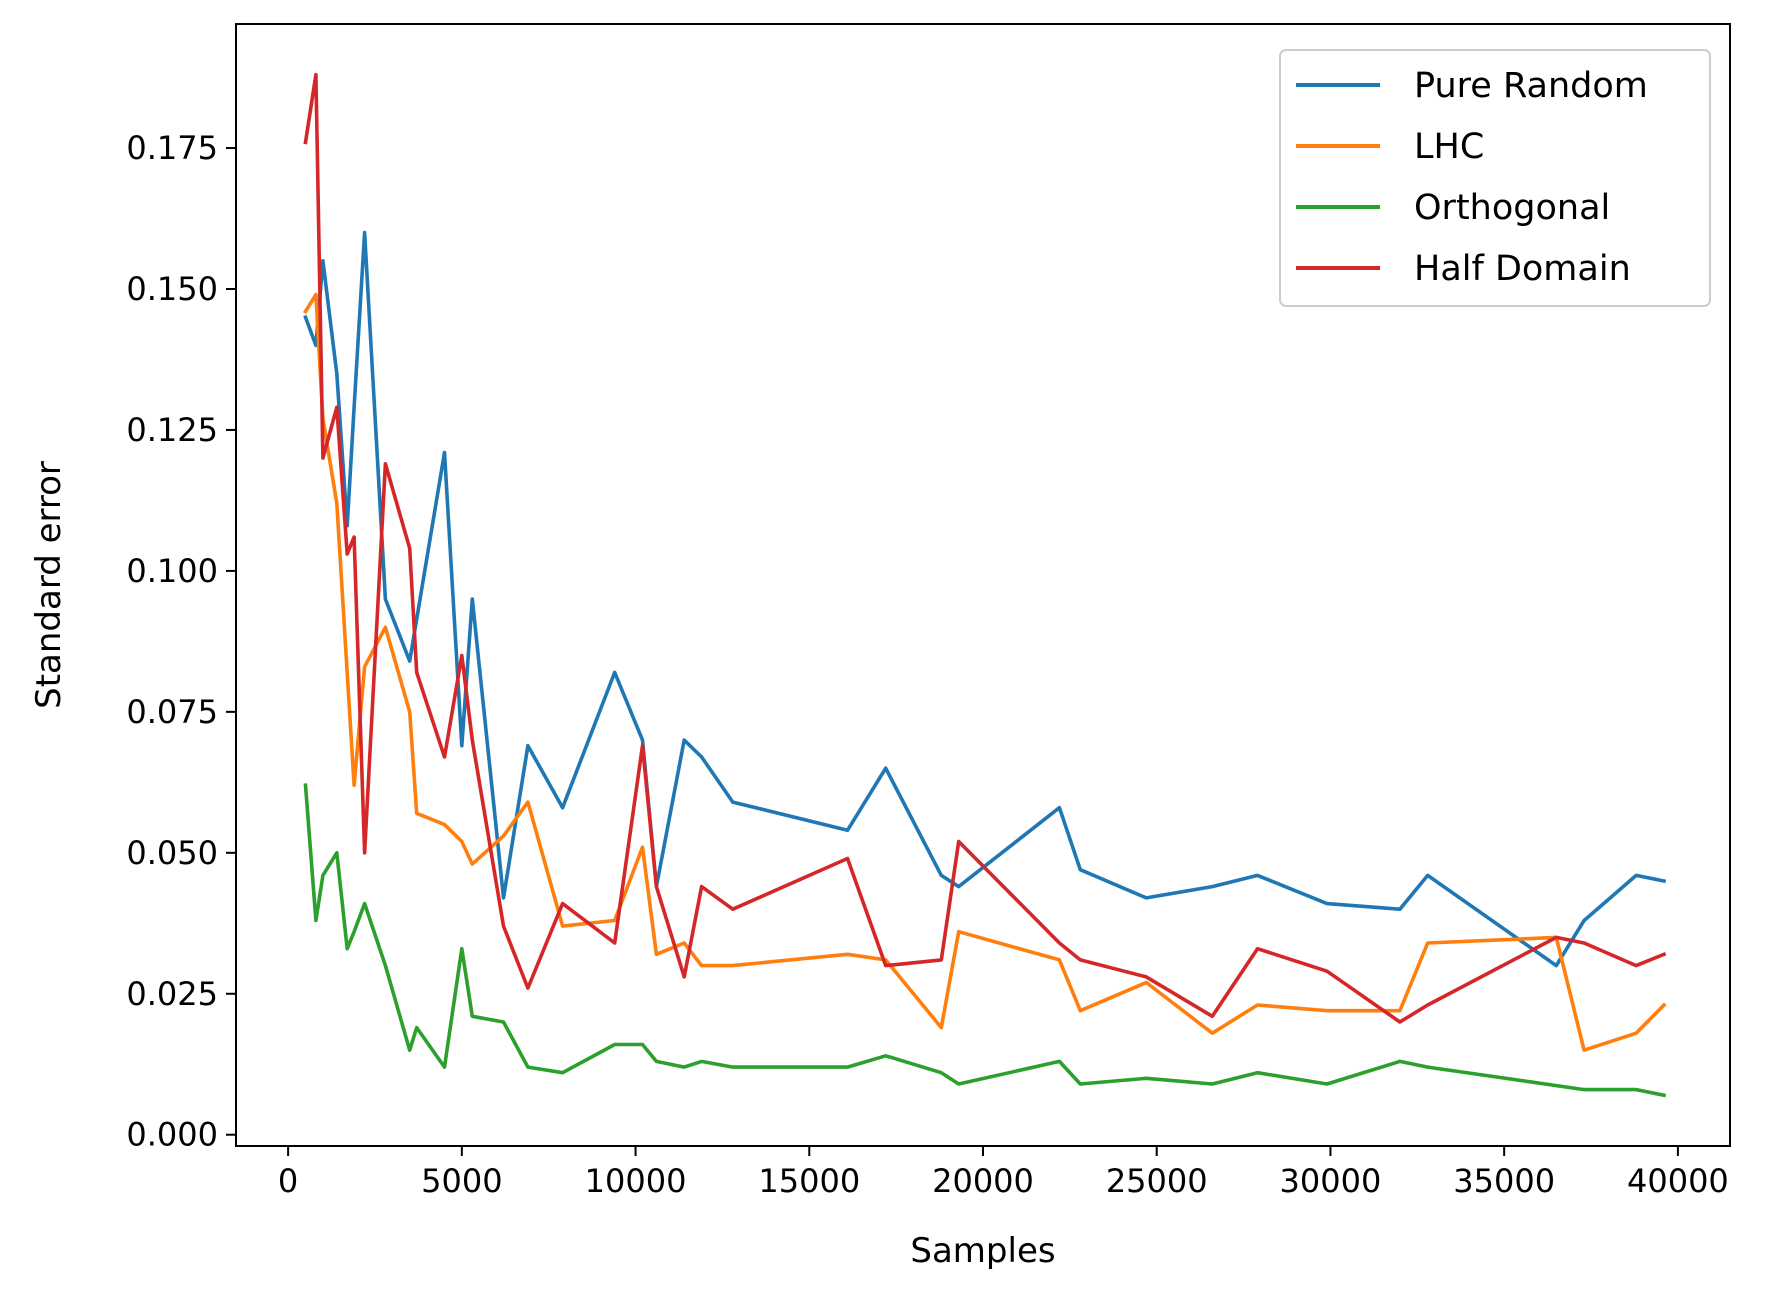  What do you see at coordinates (172, 571) in the screenshot?
I see `y-tick-label: 0.100` at bounding box center [172, 571].